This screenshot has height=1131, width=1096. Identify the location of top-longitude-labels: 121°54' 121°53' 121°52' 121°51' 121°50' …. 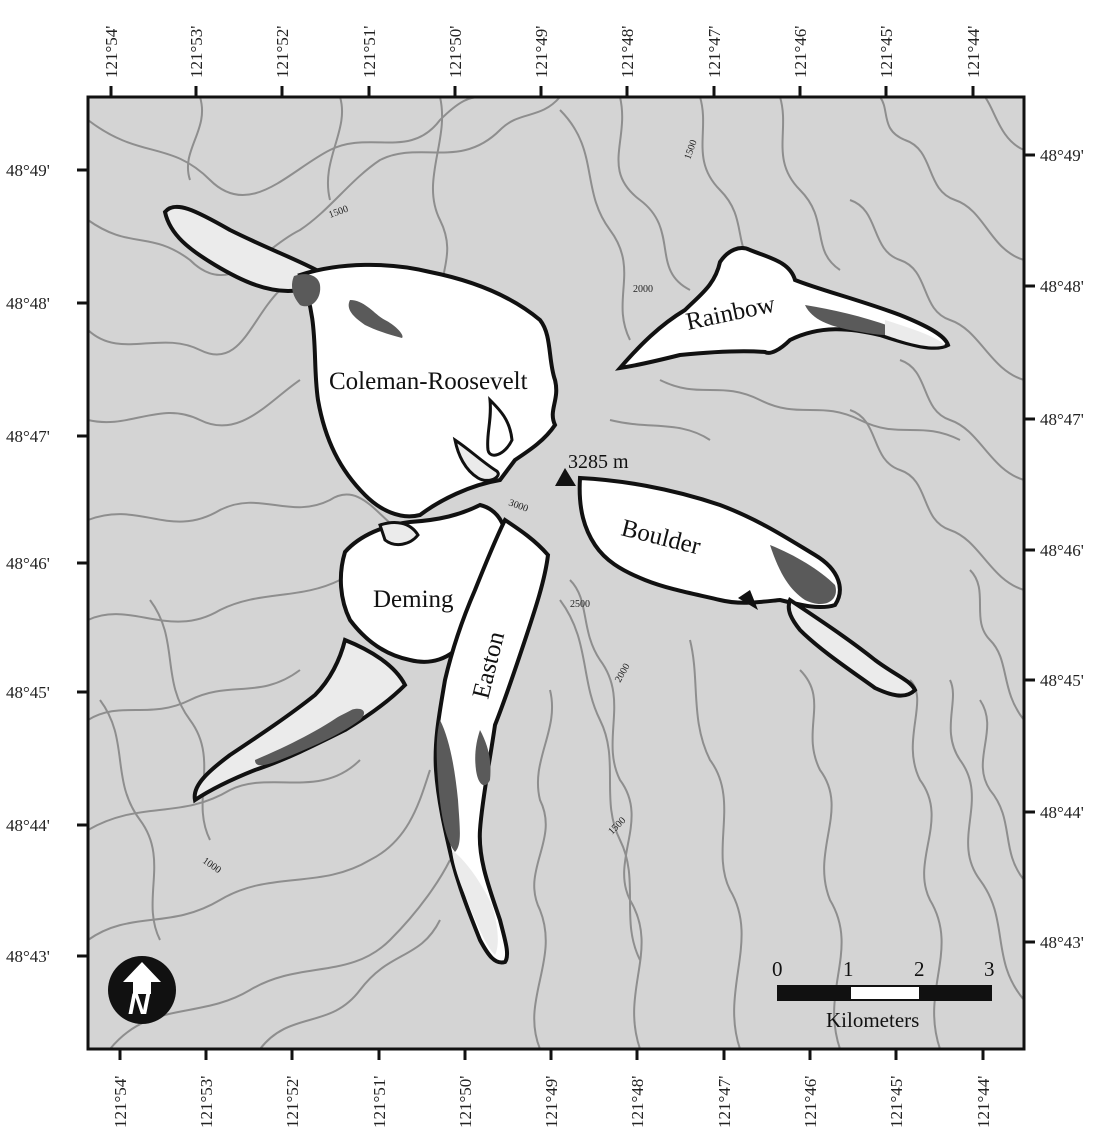
(542, 52).